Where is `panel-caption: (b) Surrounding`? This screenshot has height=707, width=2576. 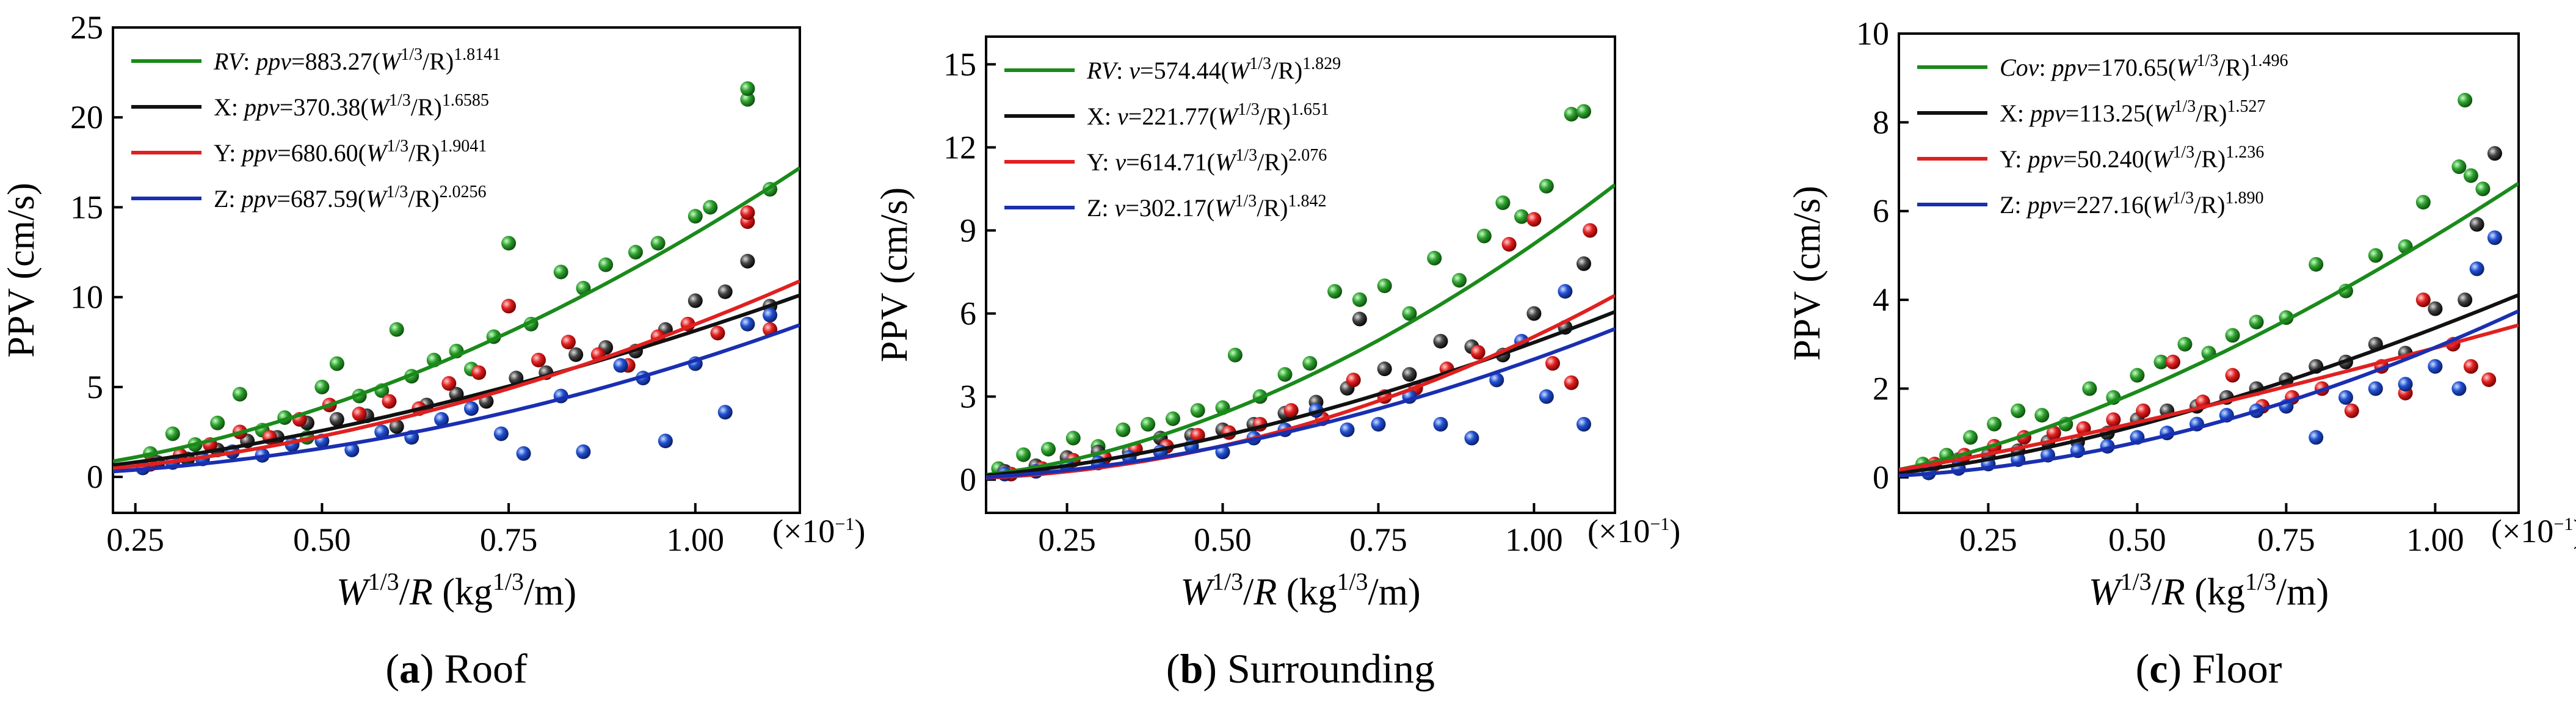
panel-caption: (b) Surrounding is located at coordinates (1300, 668).